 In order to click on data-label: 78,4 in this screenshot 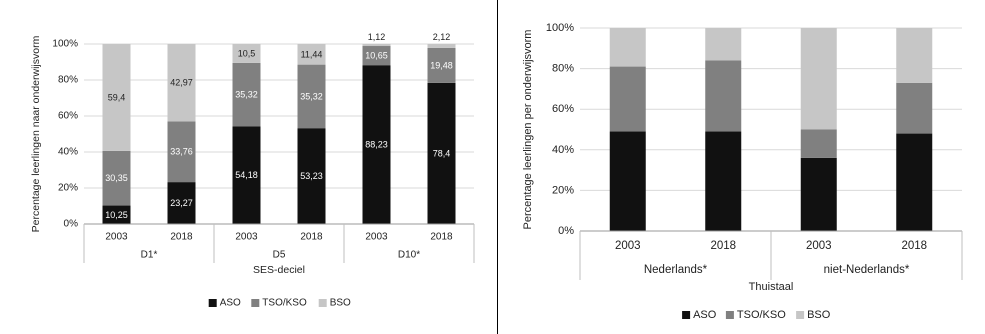, I will do `click(442, 153)`.